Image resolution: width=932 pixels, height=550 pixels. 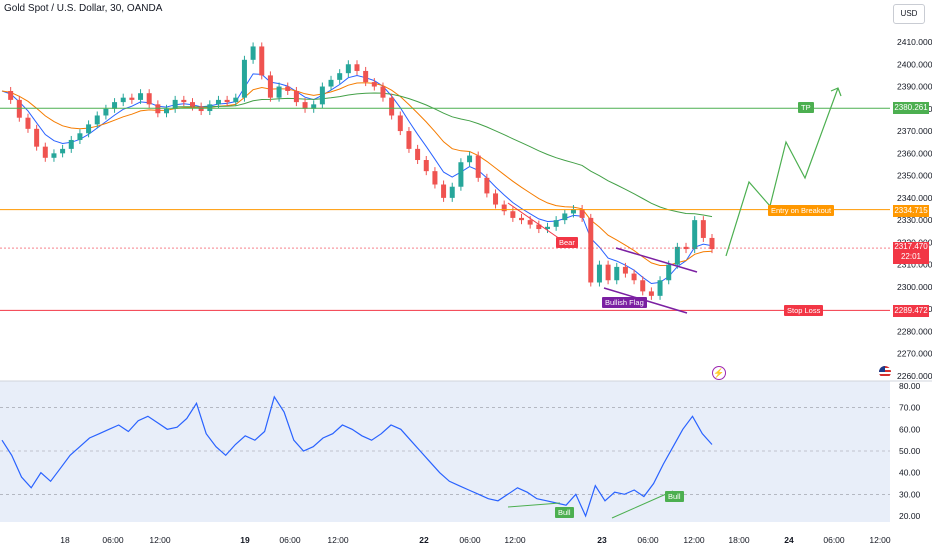 What do you see at coordinates (910, 494) in the screenshot?
I see `rsi-tick-label: 30.00` at bounding box center [910, 494].